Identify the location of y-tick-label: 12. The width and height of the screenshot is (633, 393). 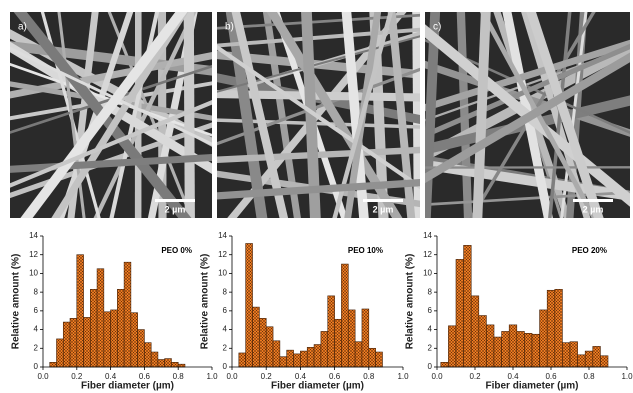
(222, 254).